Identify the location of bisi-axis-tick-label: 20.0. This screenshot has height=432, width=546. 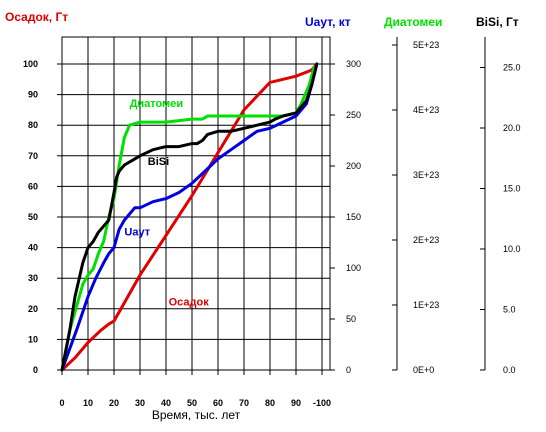
(512, 128).